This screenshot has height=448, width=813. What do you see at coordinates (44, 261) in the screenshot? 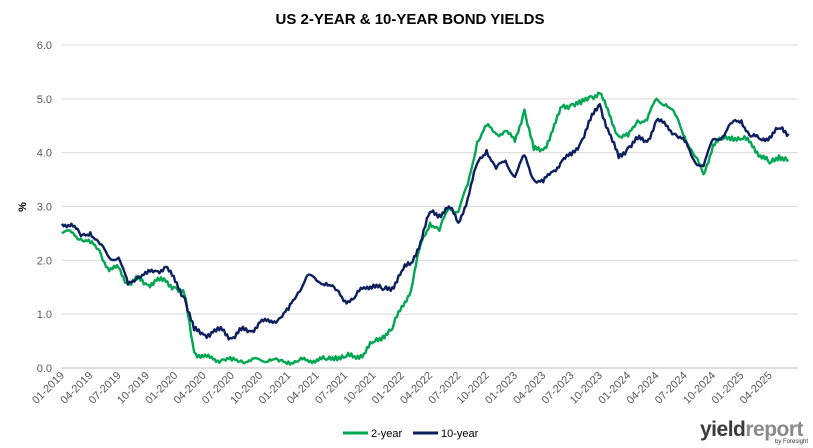
I see `y-tick-label: 2.0` at bounding box center [44, 261].